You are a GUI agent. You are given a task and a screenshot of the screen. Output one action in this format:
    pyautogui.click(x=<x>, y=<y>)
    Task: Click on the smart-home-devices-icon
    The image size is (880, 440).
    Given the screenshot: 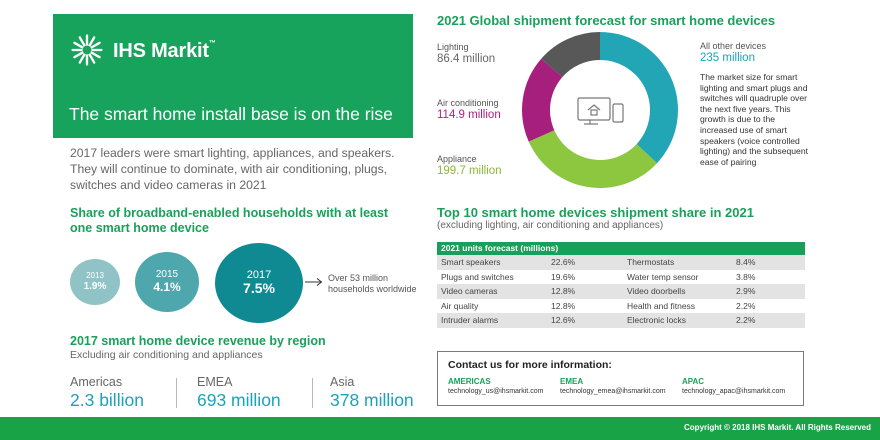 What is the action you would take?
    pyautogui.click(x=600, y=111)
    